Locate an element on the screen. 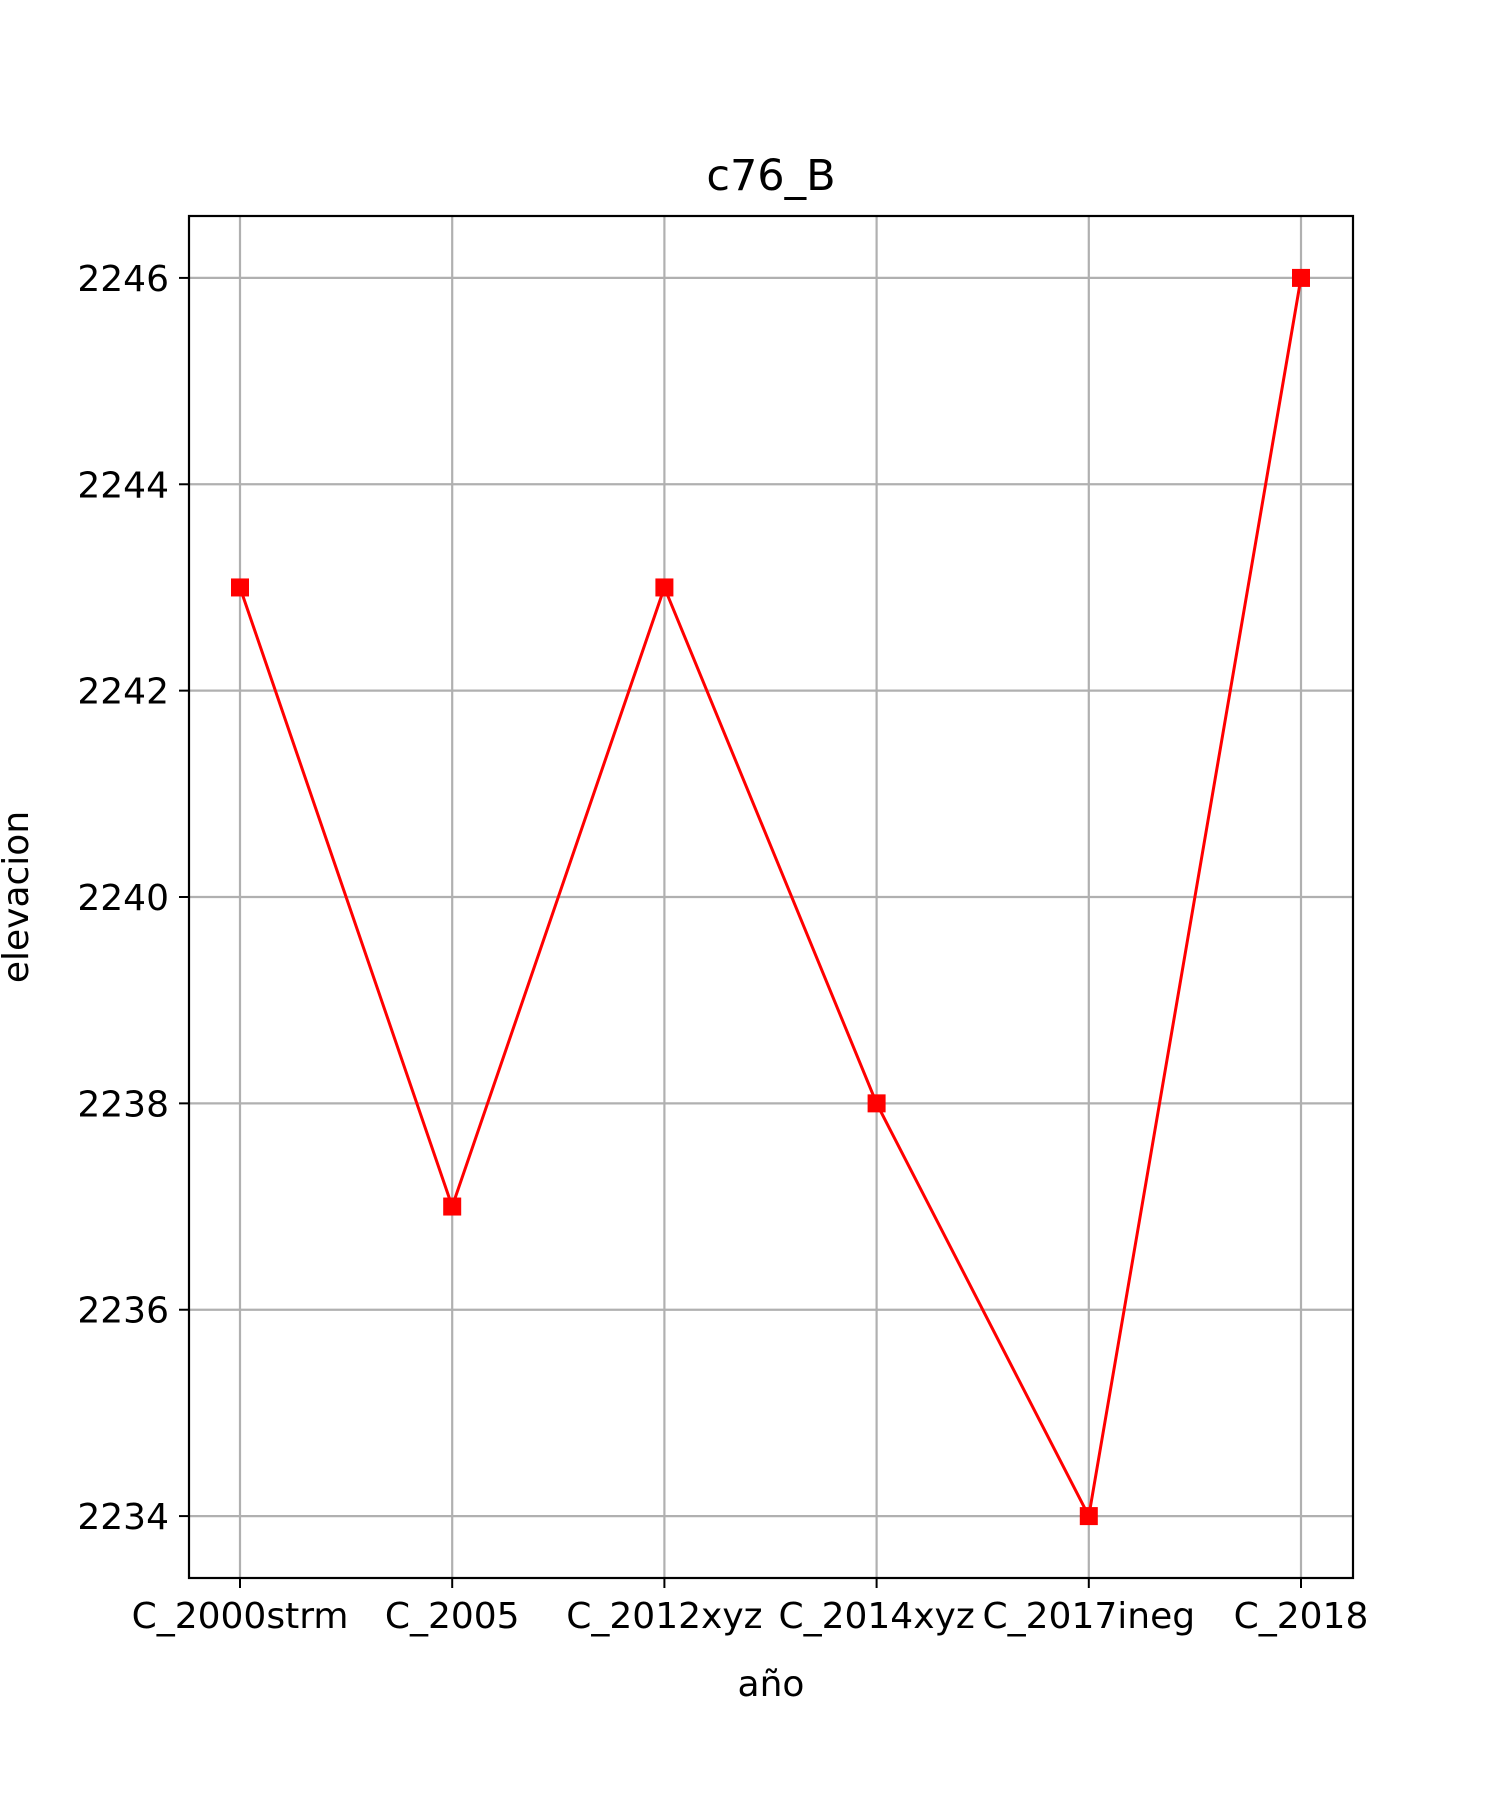  y-axis-label: elevacion is located at coordinates (18, 897).